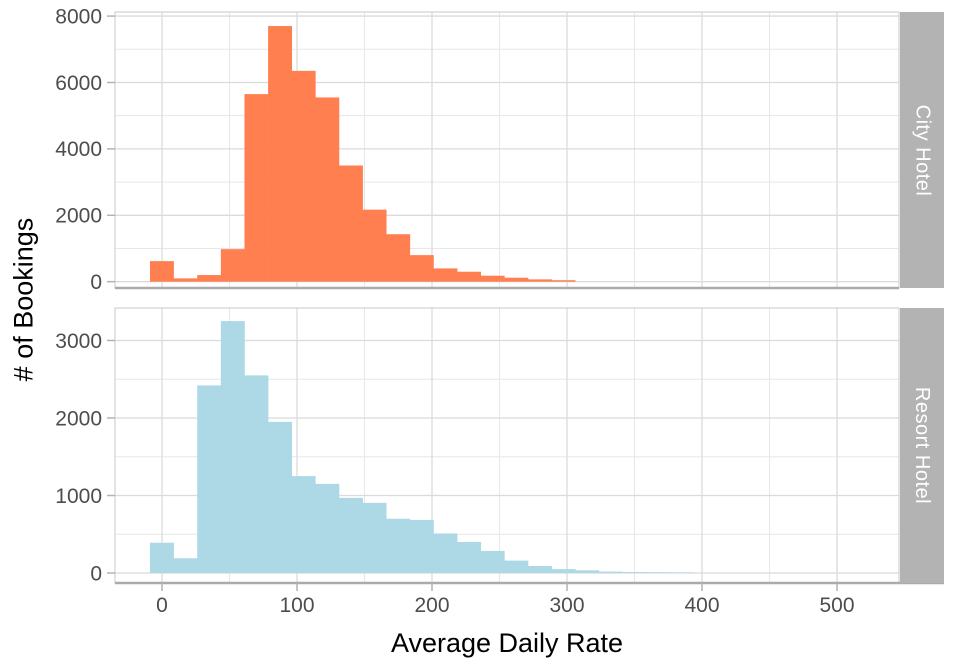  What do you see at coordinates (78, 496) in the screenshot?
I see `y-axis-tick-label: 1000` at bounding box center [78, 496].